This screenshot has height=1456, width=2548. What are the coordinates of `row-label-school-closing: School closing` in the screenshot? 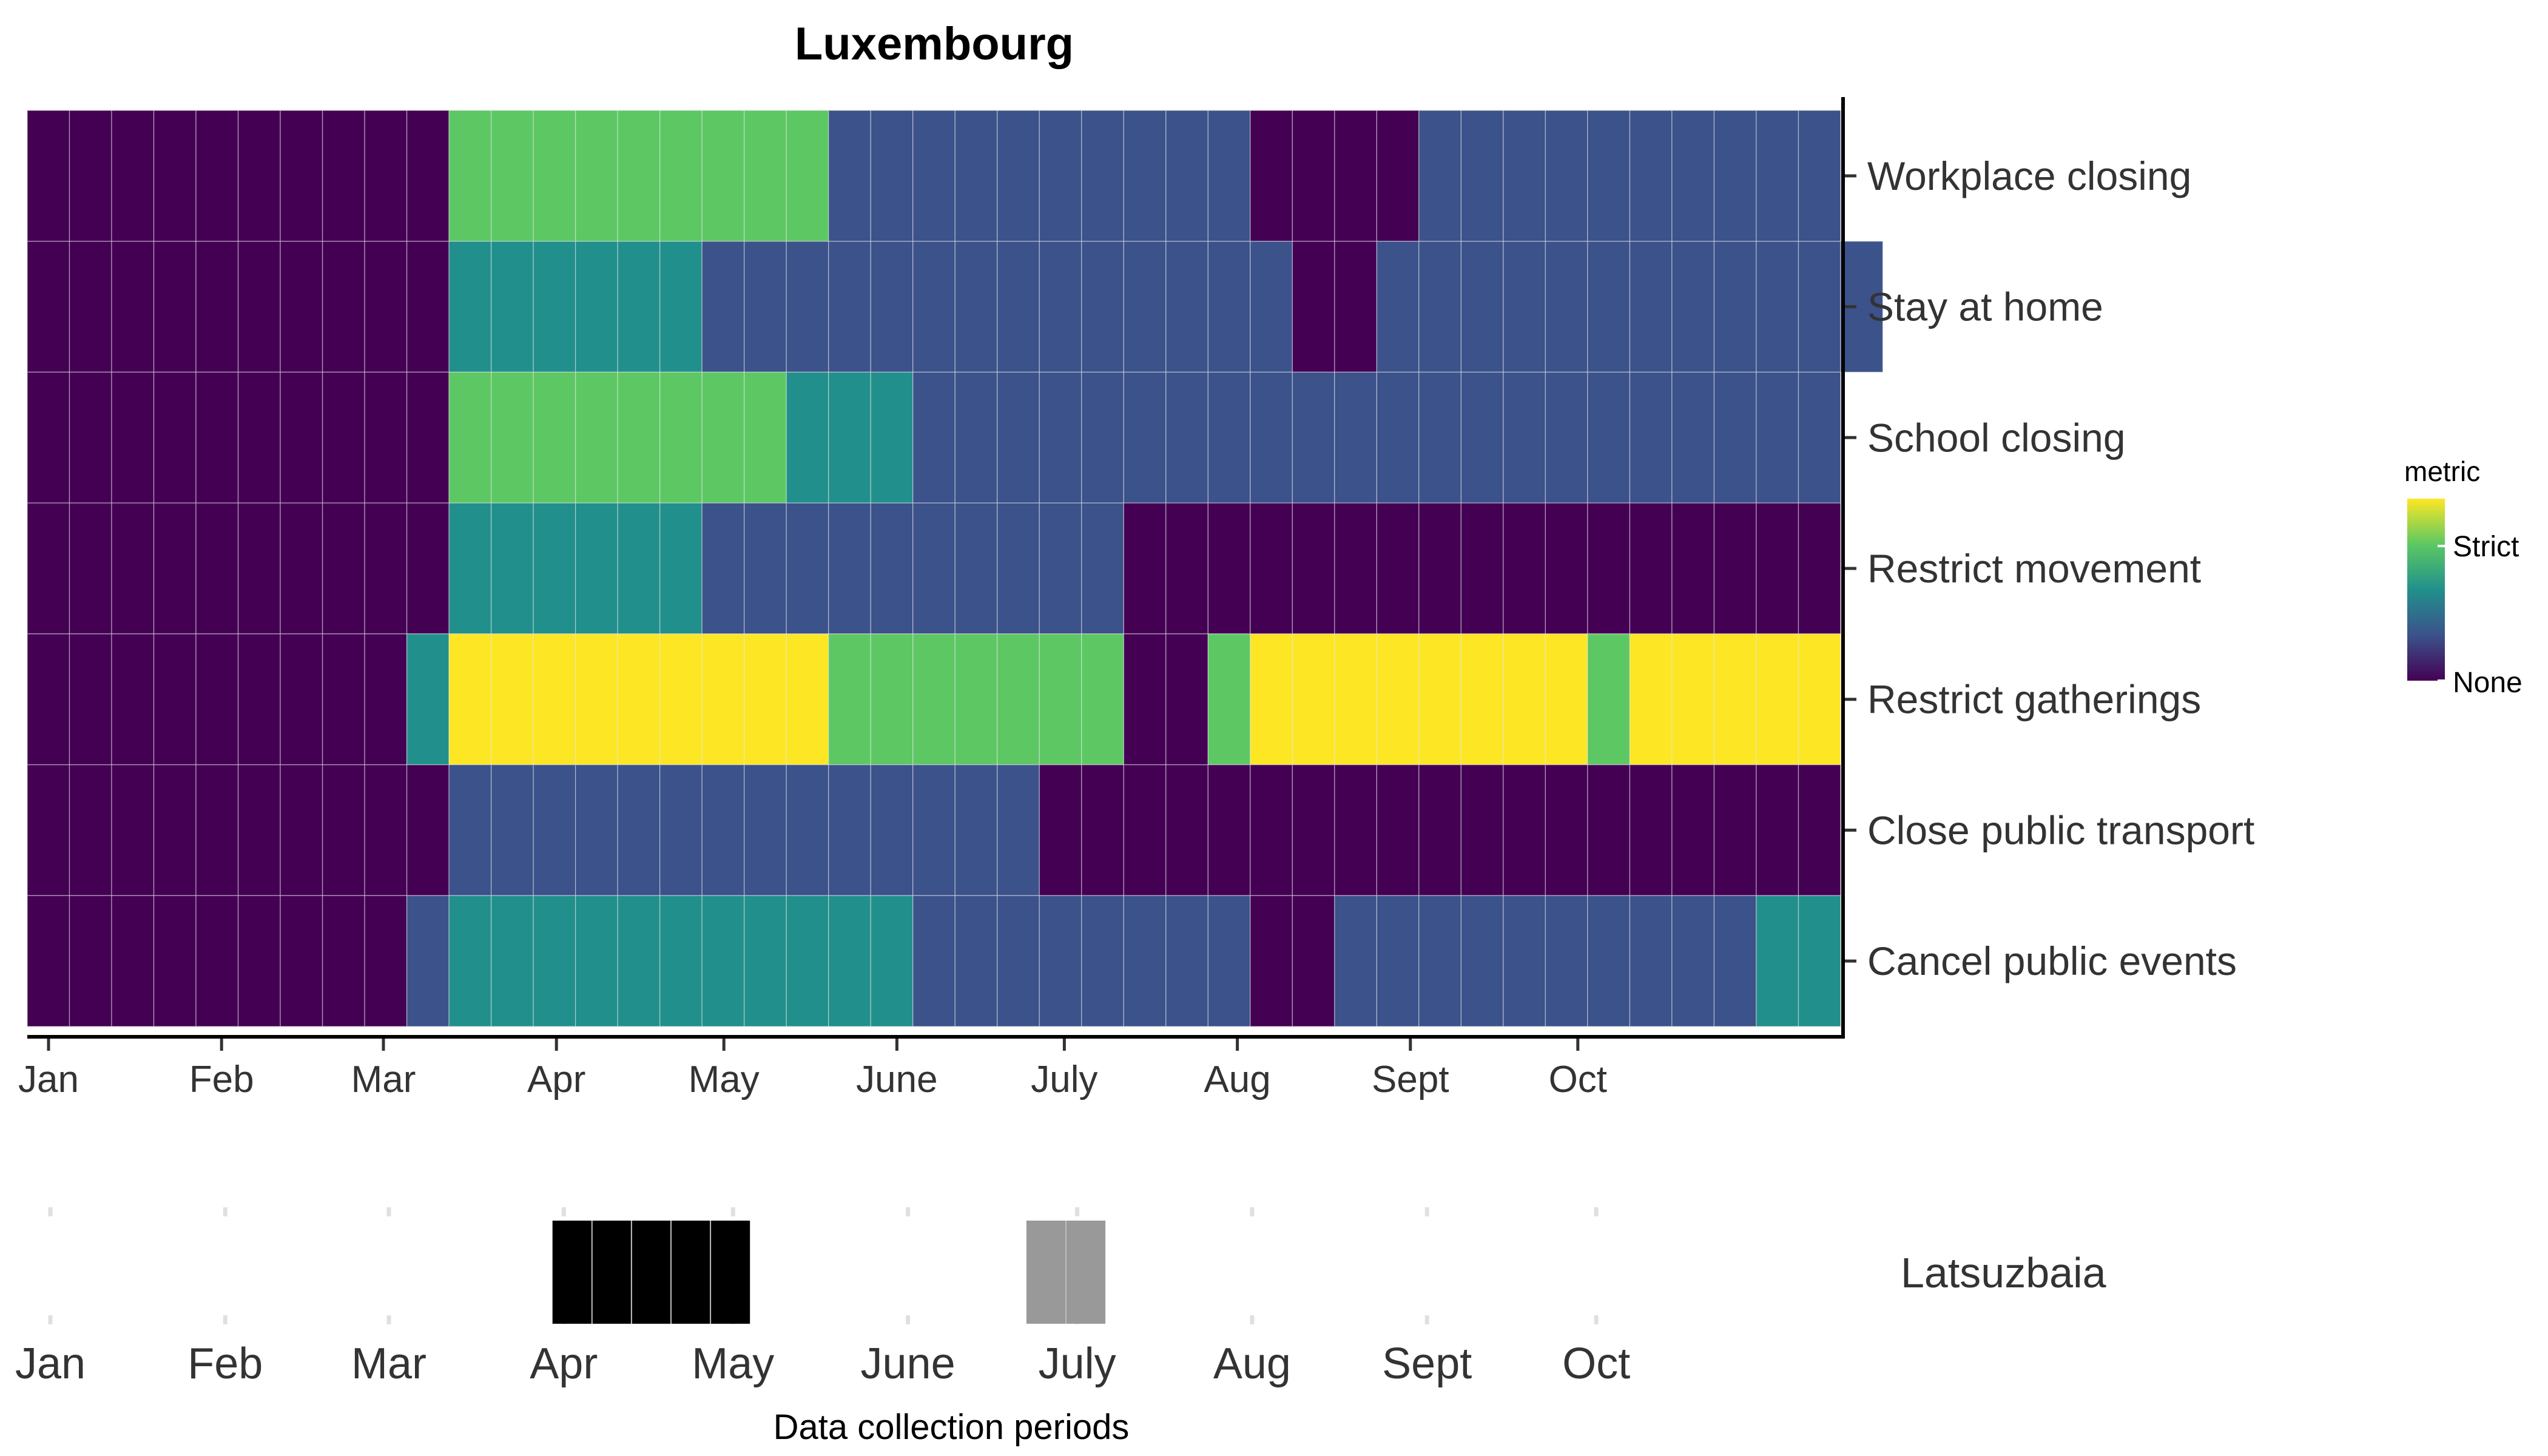 It's located at (1996, 437).